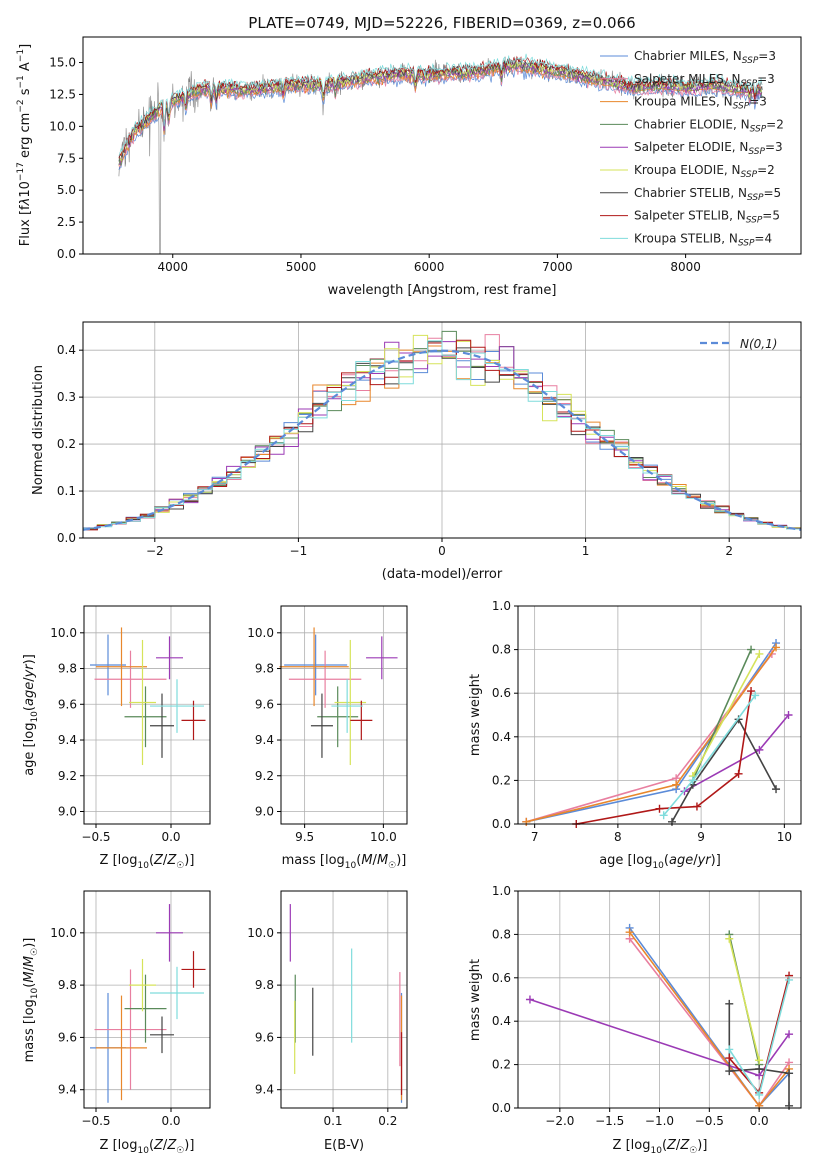 The height and width of the screenshot is (1170, 819). Describe the element at coordinates (66, 222) in the screenshot. I see `spectrum-ytick-label: 2.5` at that location.